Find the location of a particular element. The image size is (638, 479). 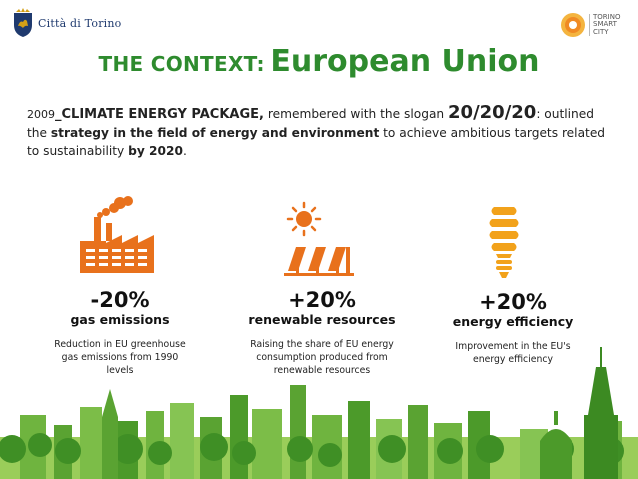

title-prefix: THE CONTEXT: is located at coordinates (181, 64).